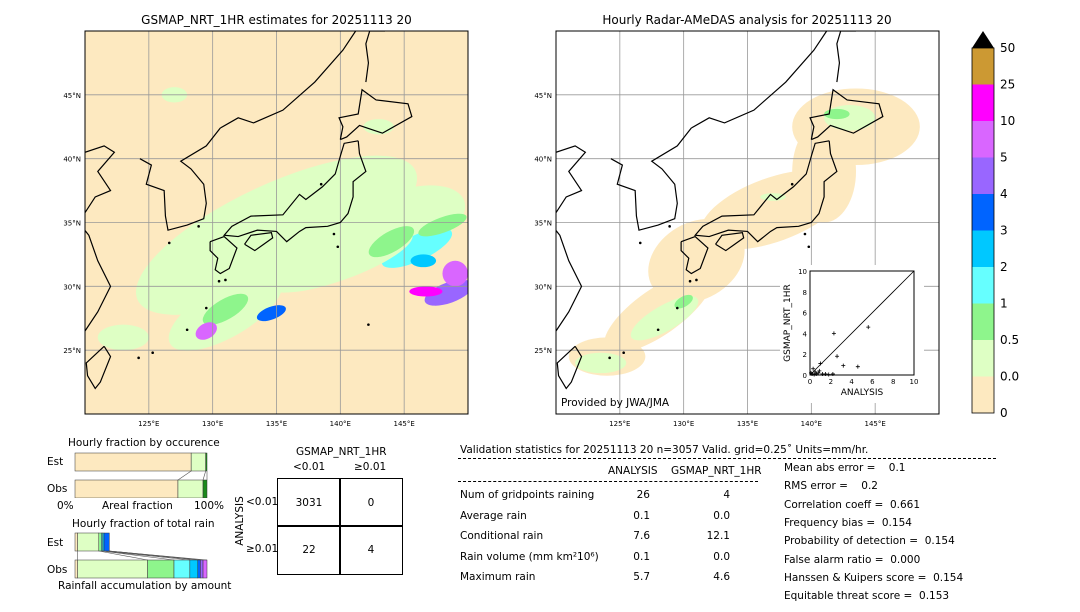  I want to click on score: Hanssen & Kuipers score = 0.154, so click(874, 577).